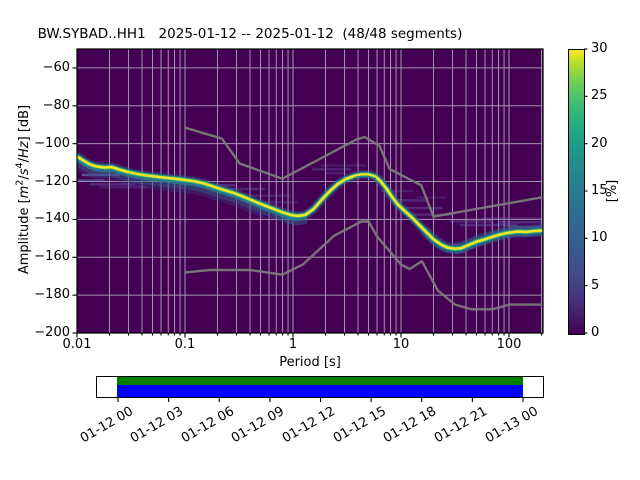 This screenshot has width=640, height=480. I want to click on timeline-date-label: 01-12 15, so click(359, 425).